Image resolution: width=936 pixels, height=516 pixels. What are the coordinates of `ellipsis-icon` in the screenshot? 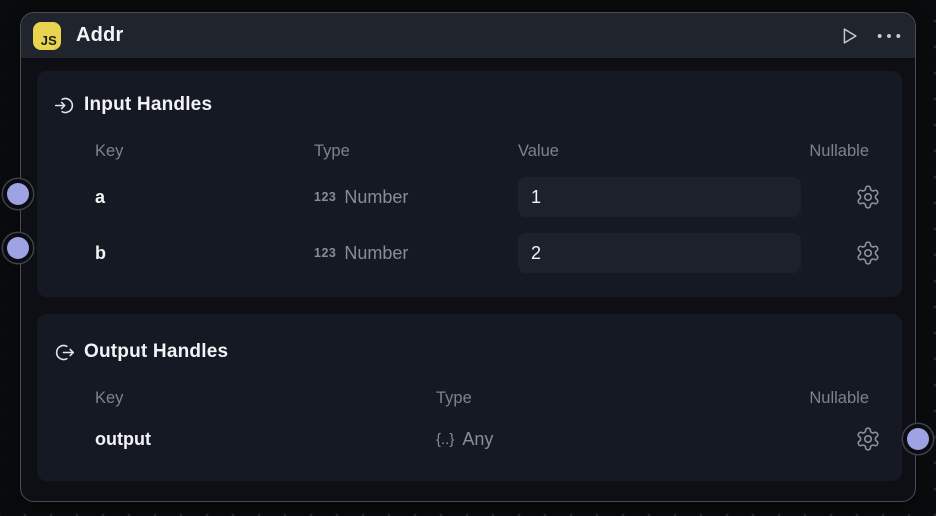 It's located at (889, 36).